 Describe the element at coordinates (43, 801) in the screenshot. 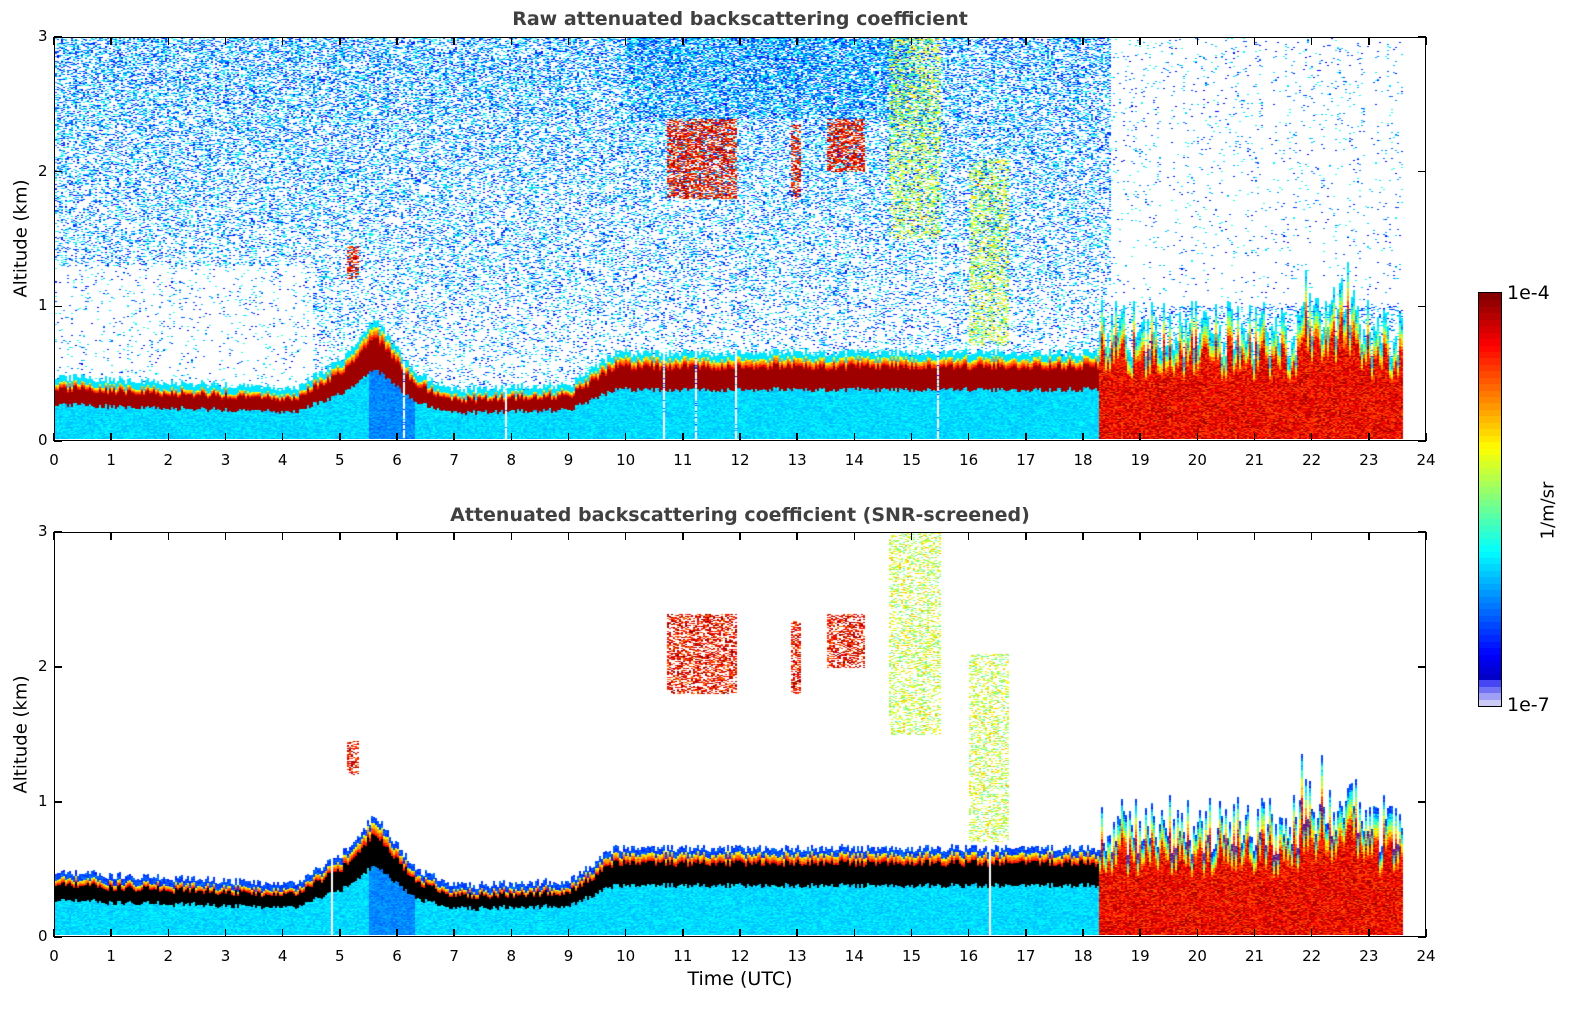

I see `y-tick-label: 1` at that location.